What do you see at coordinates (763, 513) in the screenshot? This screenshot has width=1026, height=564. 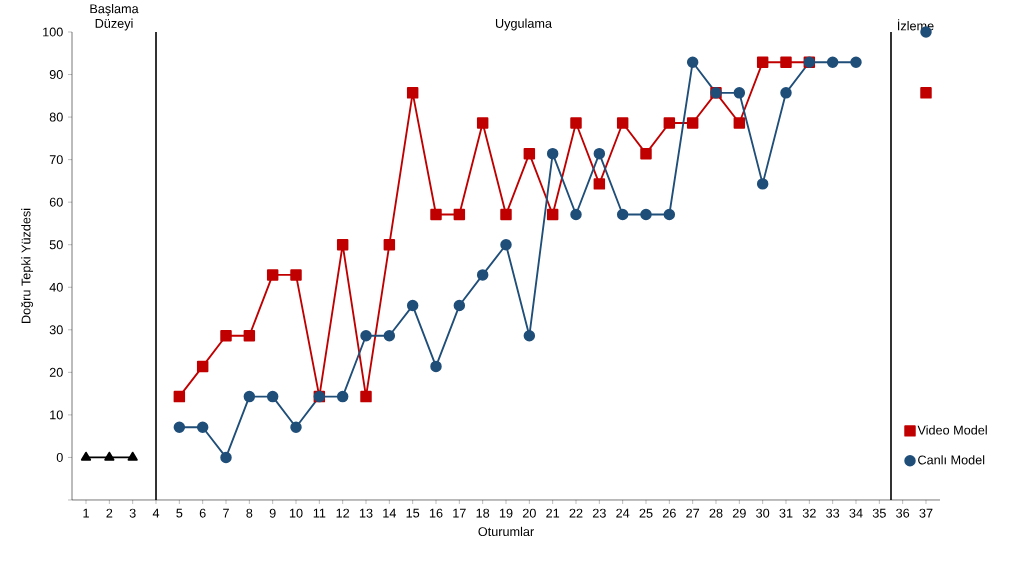 I see `x-tick-label: 30` at bounding box center [763, 513].